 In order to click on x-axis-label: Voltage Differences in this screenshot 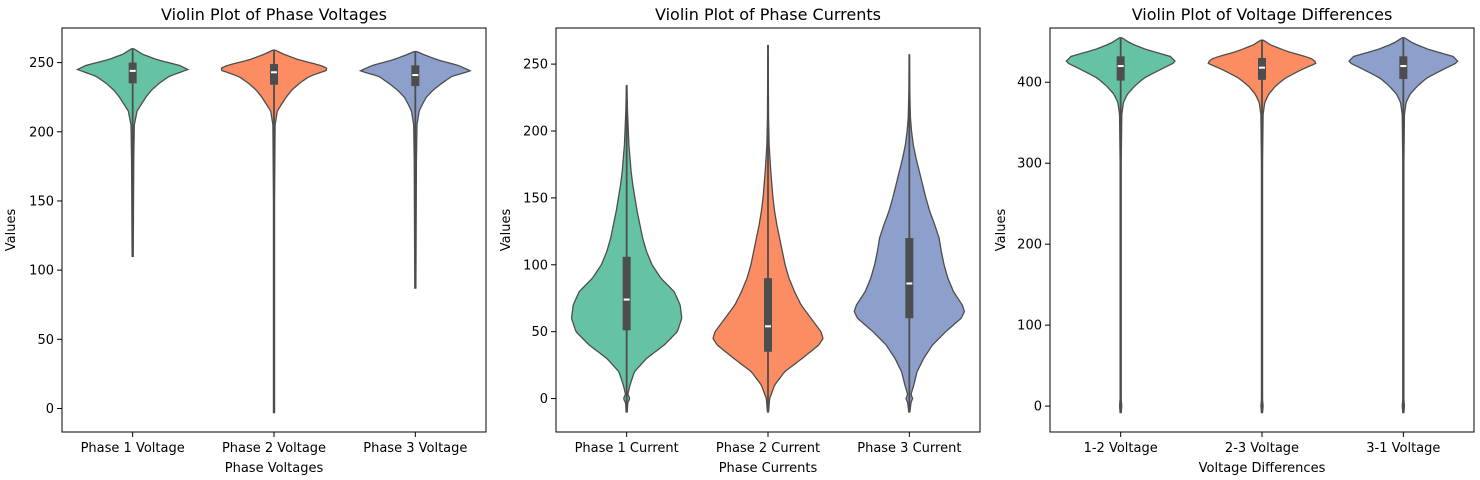, I will do `click(1262, 468)`.